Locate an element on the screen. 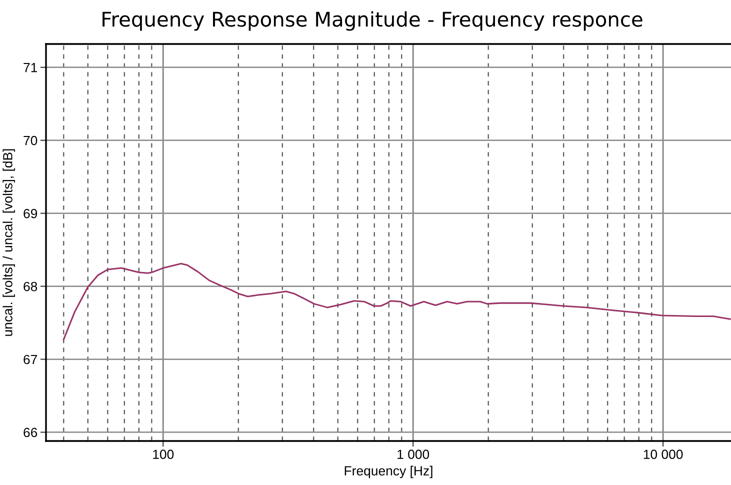  y-tick-label: 67 is located at coordinates (31, 359).